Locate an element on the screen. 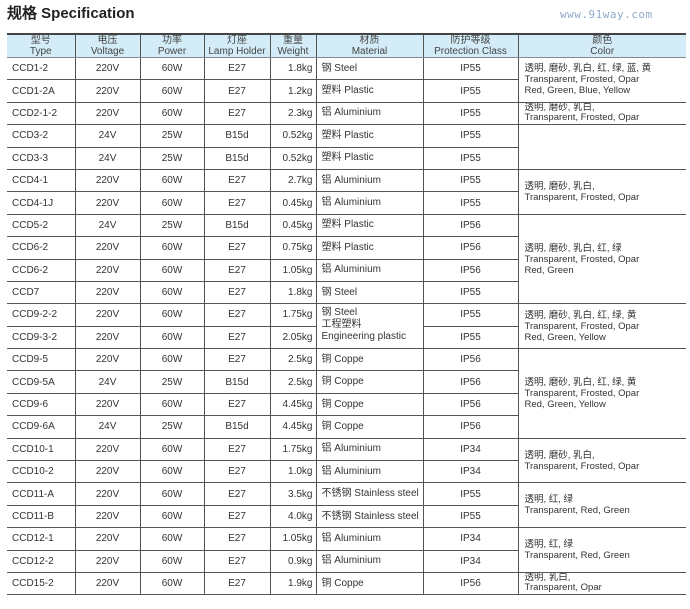 The height and width of the screenshot is (609, 690). table-row: CCD6-2 220V 60W E27 1.05kg 铝 Aluminium IP56 is located at coordinates (346, 270).